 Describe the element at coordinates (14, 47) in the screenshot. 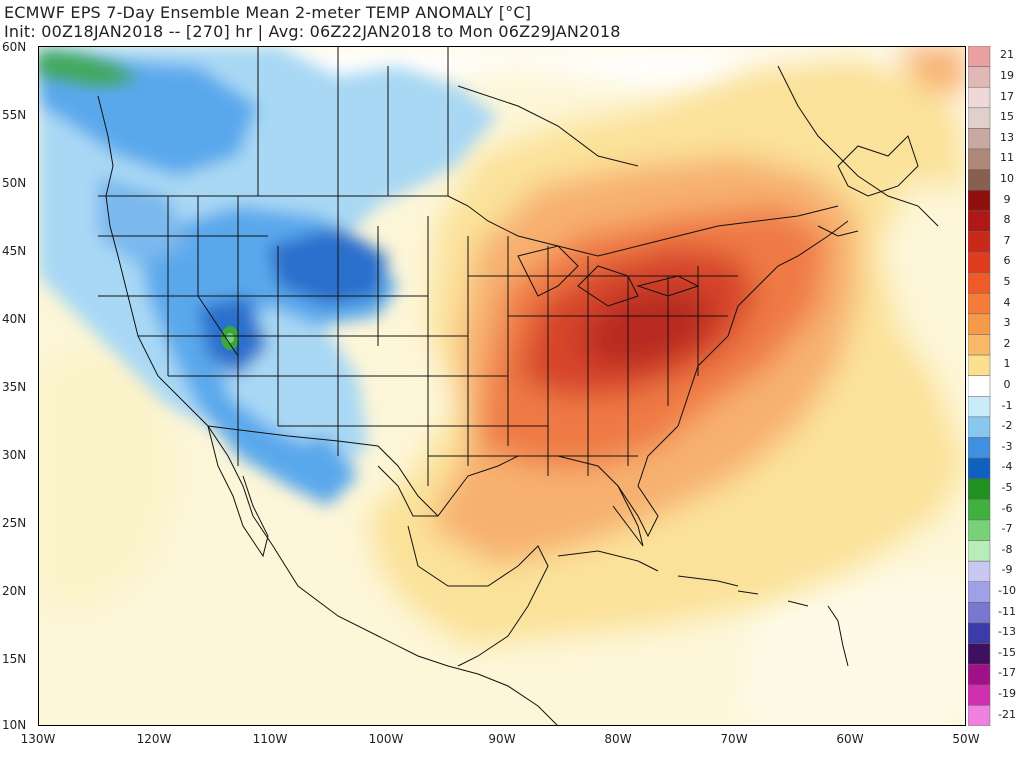

I see `lat-label-60n: 60N` at that location.